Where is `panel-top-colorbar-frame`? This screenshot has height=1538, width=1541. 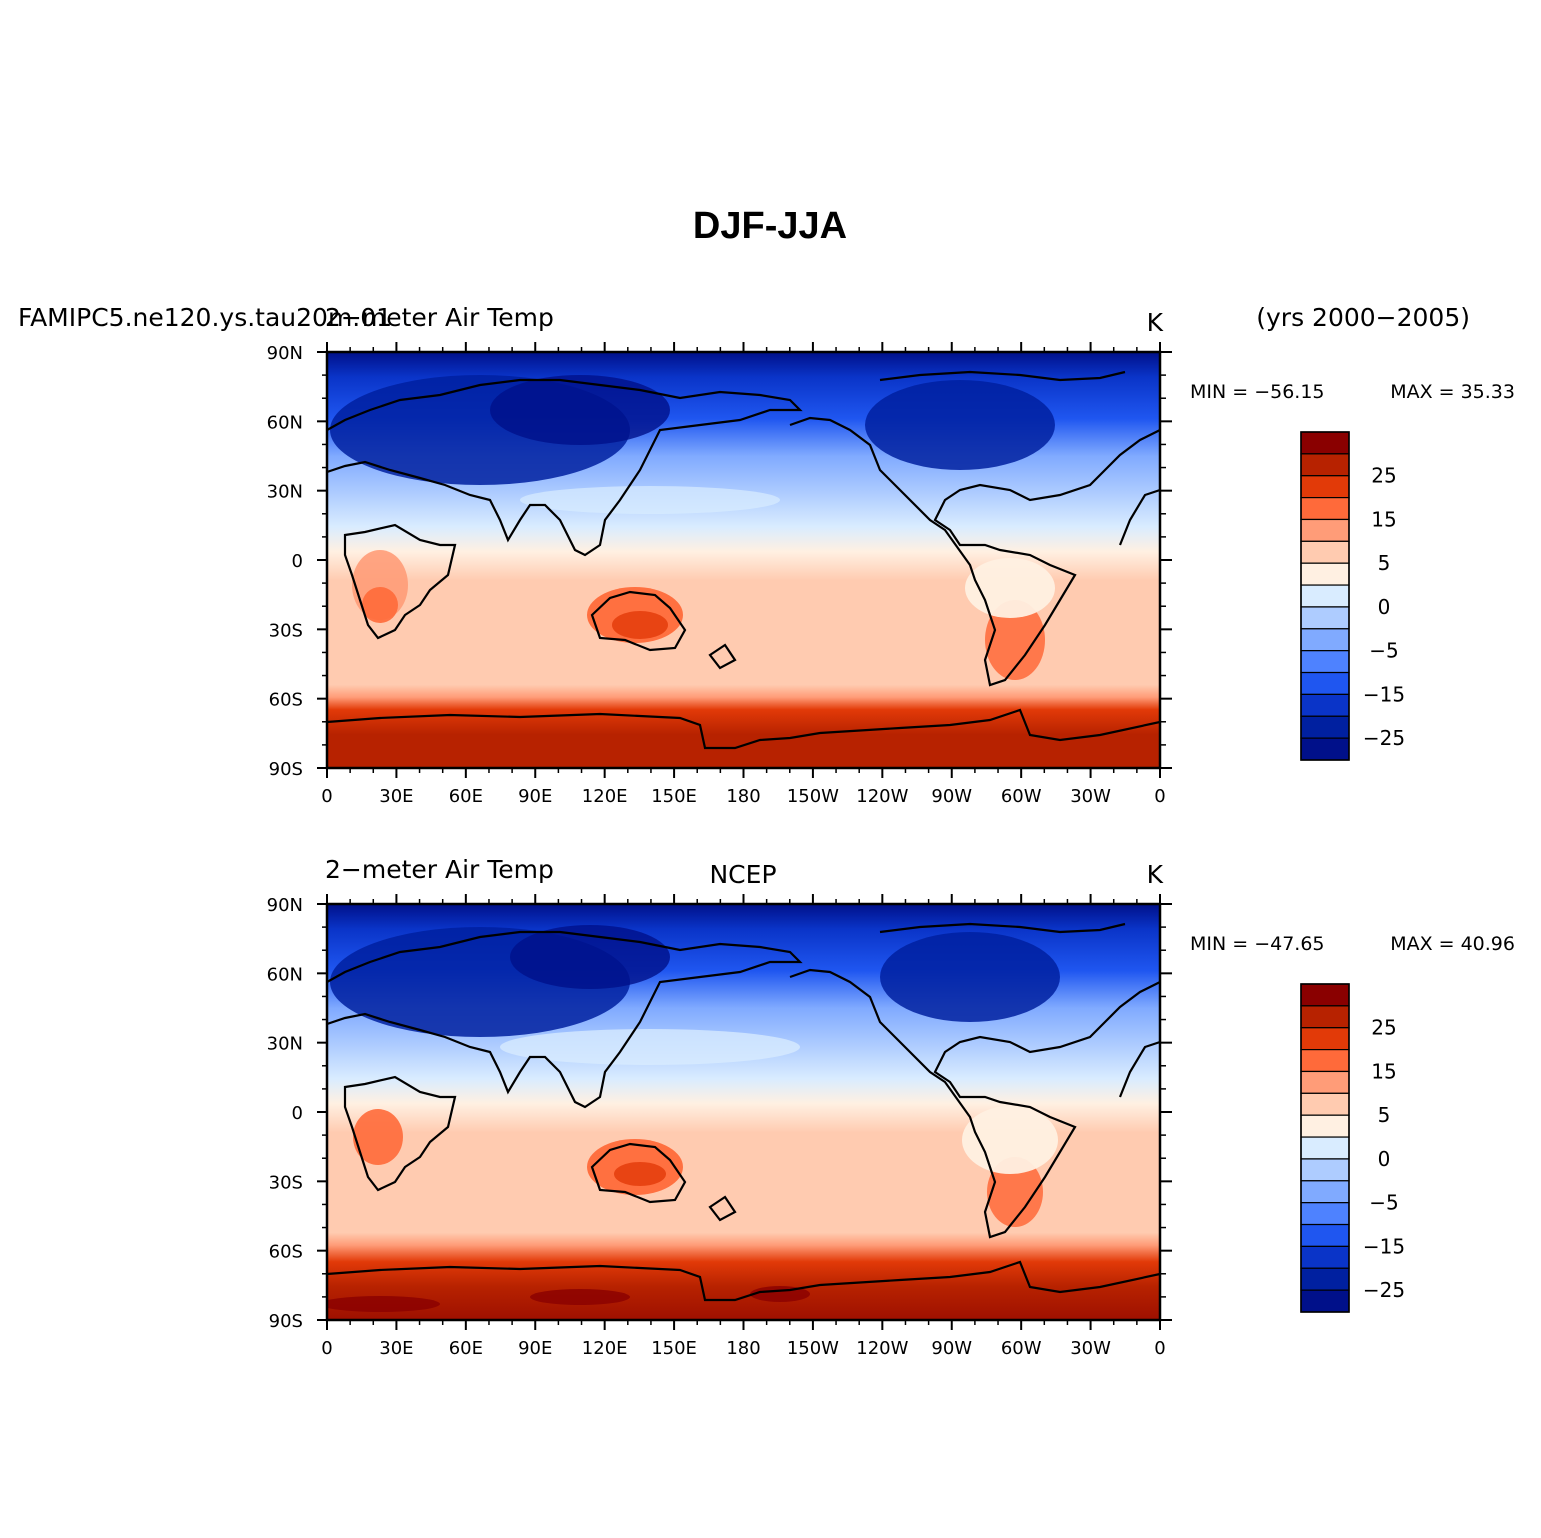 panel-top-colorbar-frame is located at coordinates (1325, 596).